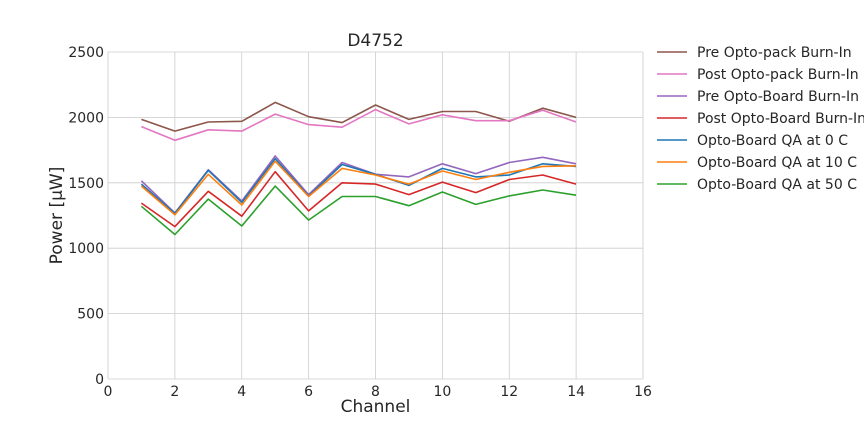 The height and width of the screenshot is (432, 864). Describe the element at coordinates (108, 392) in the screenshot. I see `x-tick-label: 0` at that location.